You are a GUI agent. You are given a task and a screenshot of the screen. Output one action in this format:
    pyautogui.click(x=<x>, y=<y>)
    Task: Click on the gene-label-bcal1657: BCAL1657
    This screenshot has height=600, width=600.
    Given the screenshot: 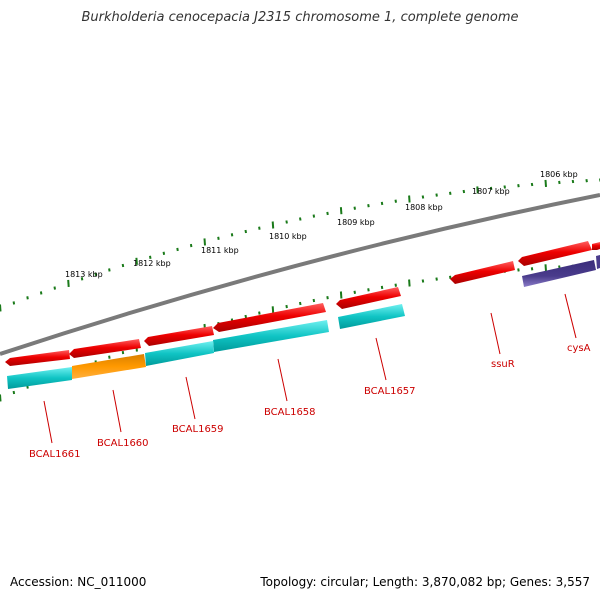 What is the action you would take?
    pyautogui.click(x=390, y=391)
    